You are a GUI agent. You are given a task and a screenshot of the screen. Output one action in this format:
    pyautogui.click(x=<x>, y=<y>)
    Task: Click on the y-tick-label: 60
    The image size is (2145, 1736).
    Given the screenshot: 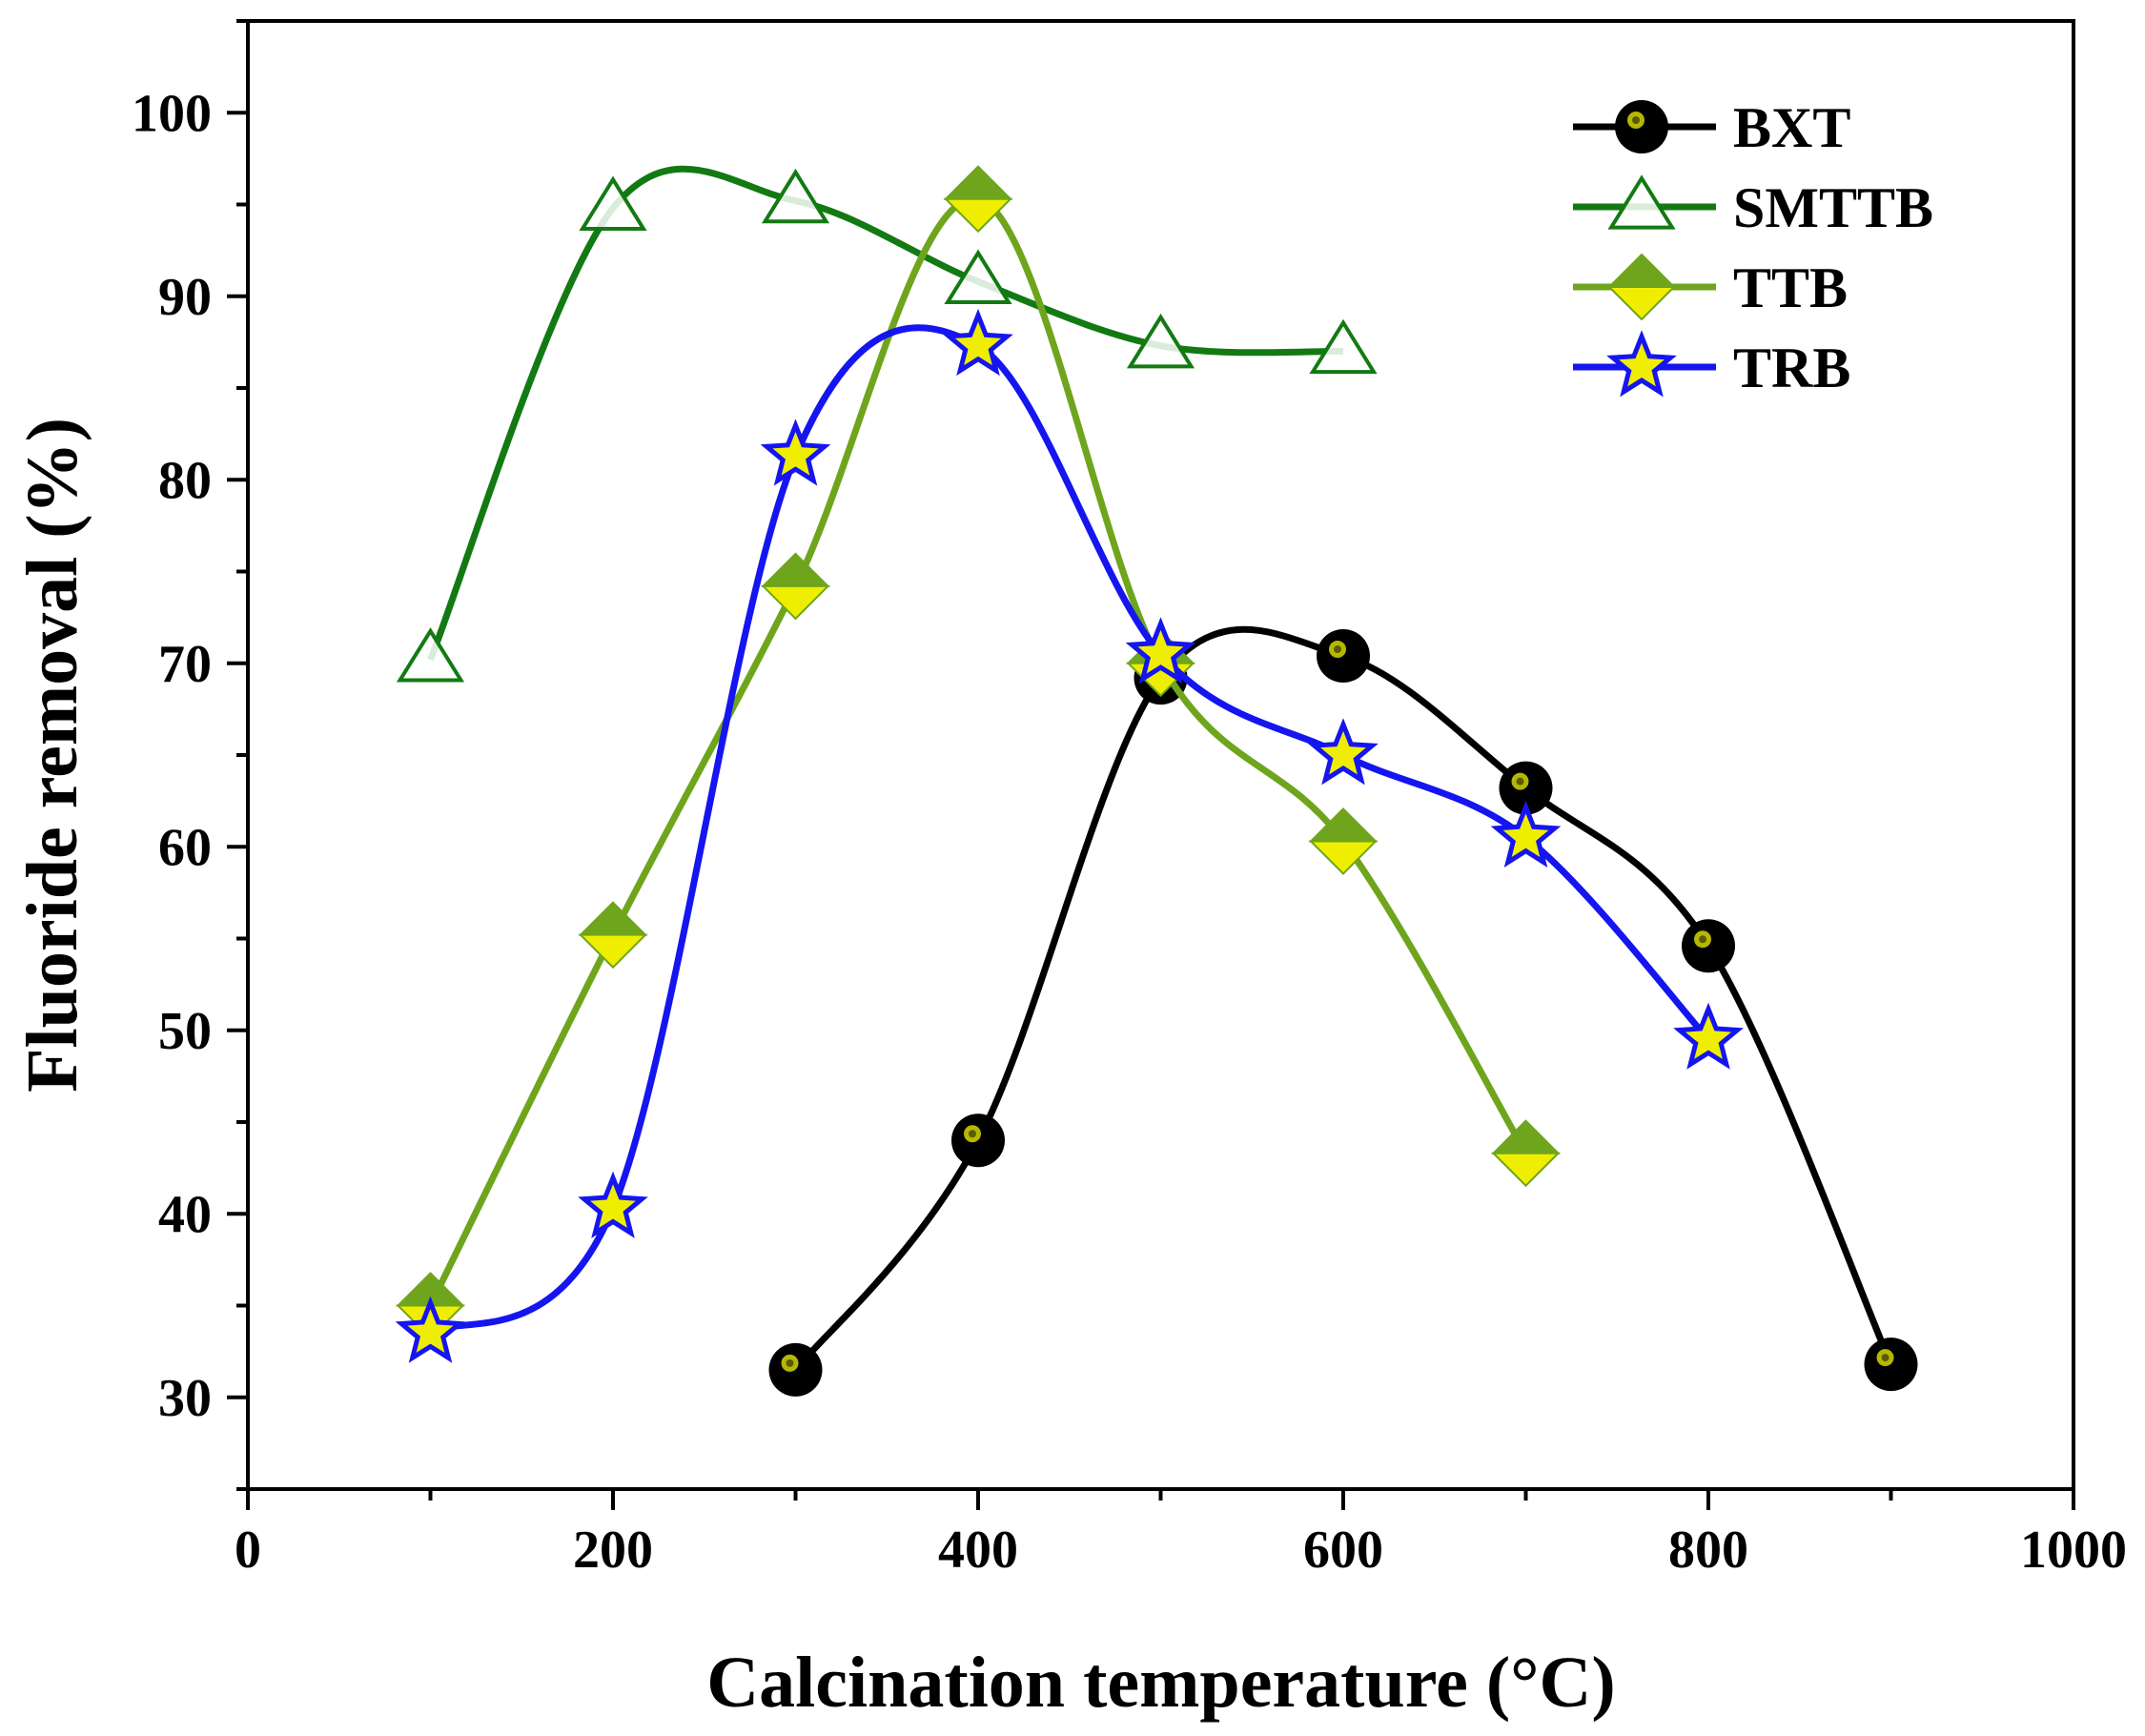 What is the action you would take?
    pyautogui.click(x=185, y=847)
    